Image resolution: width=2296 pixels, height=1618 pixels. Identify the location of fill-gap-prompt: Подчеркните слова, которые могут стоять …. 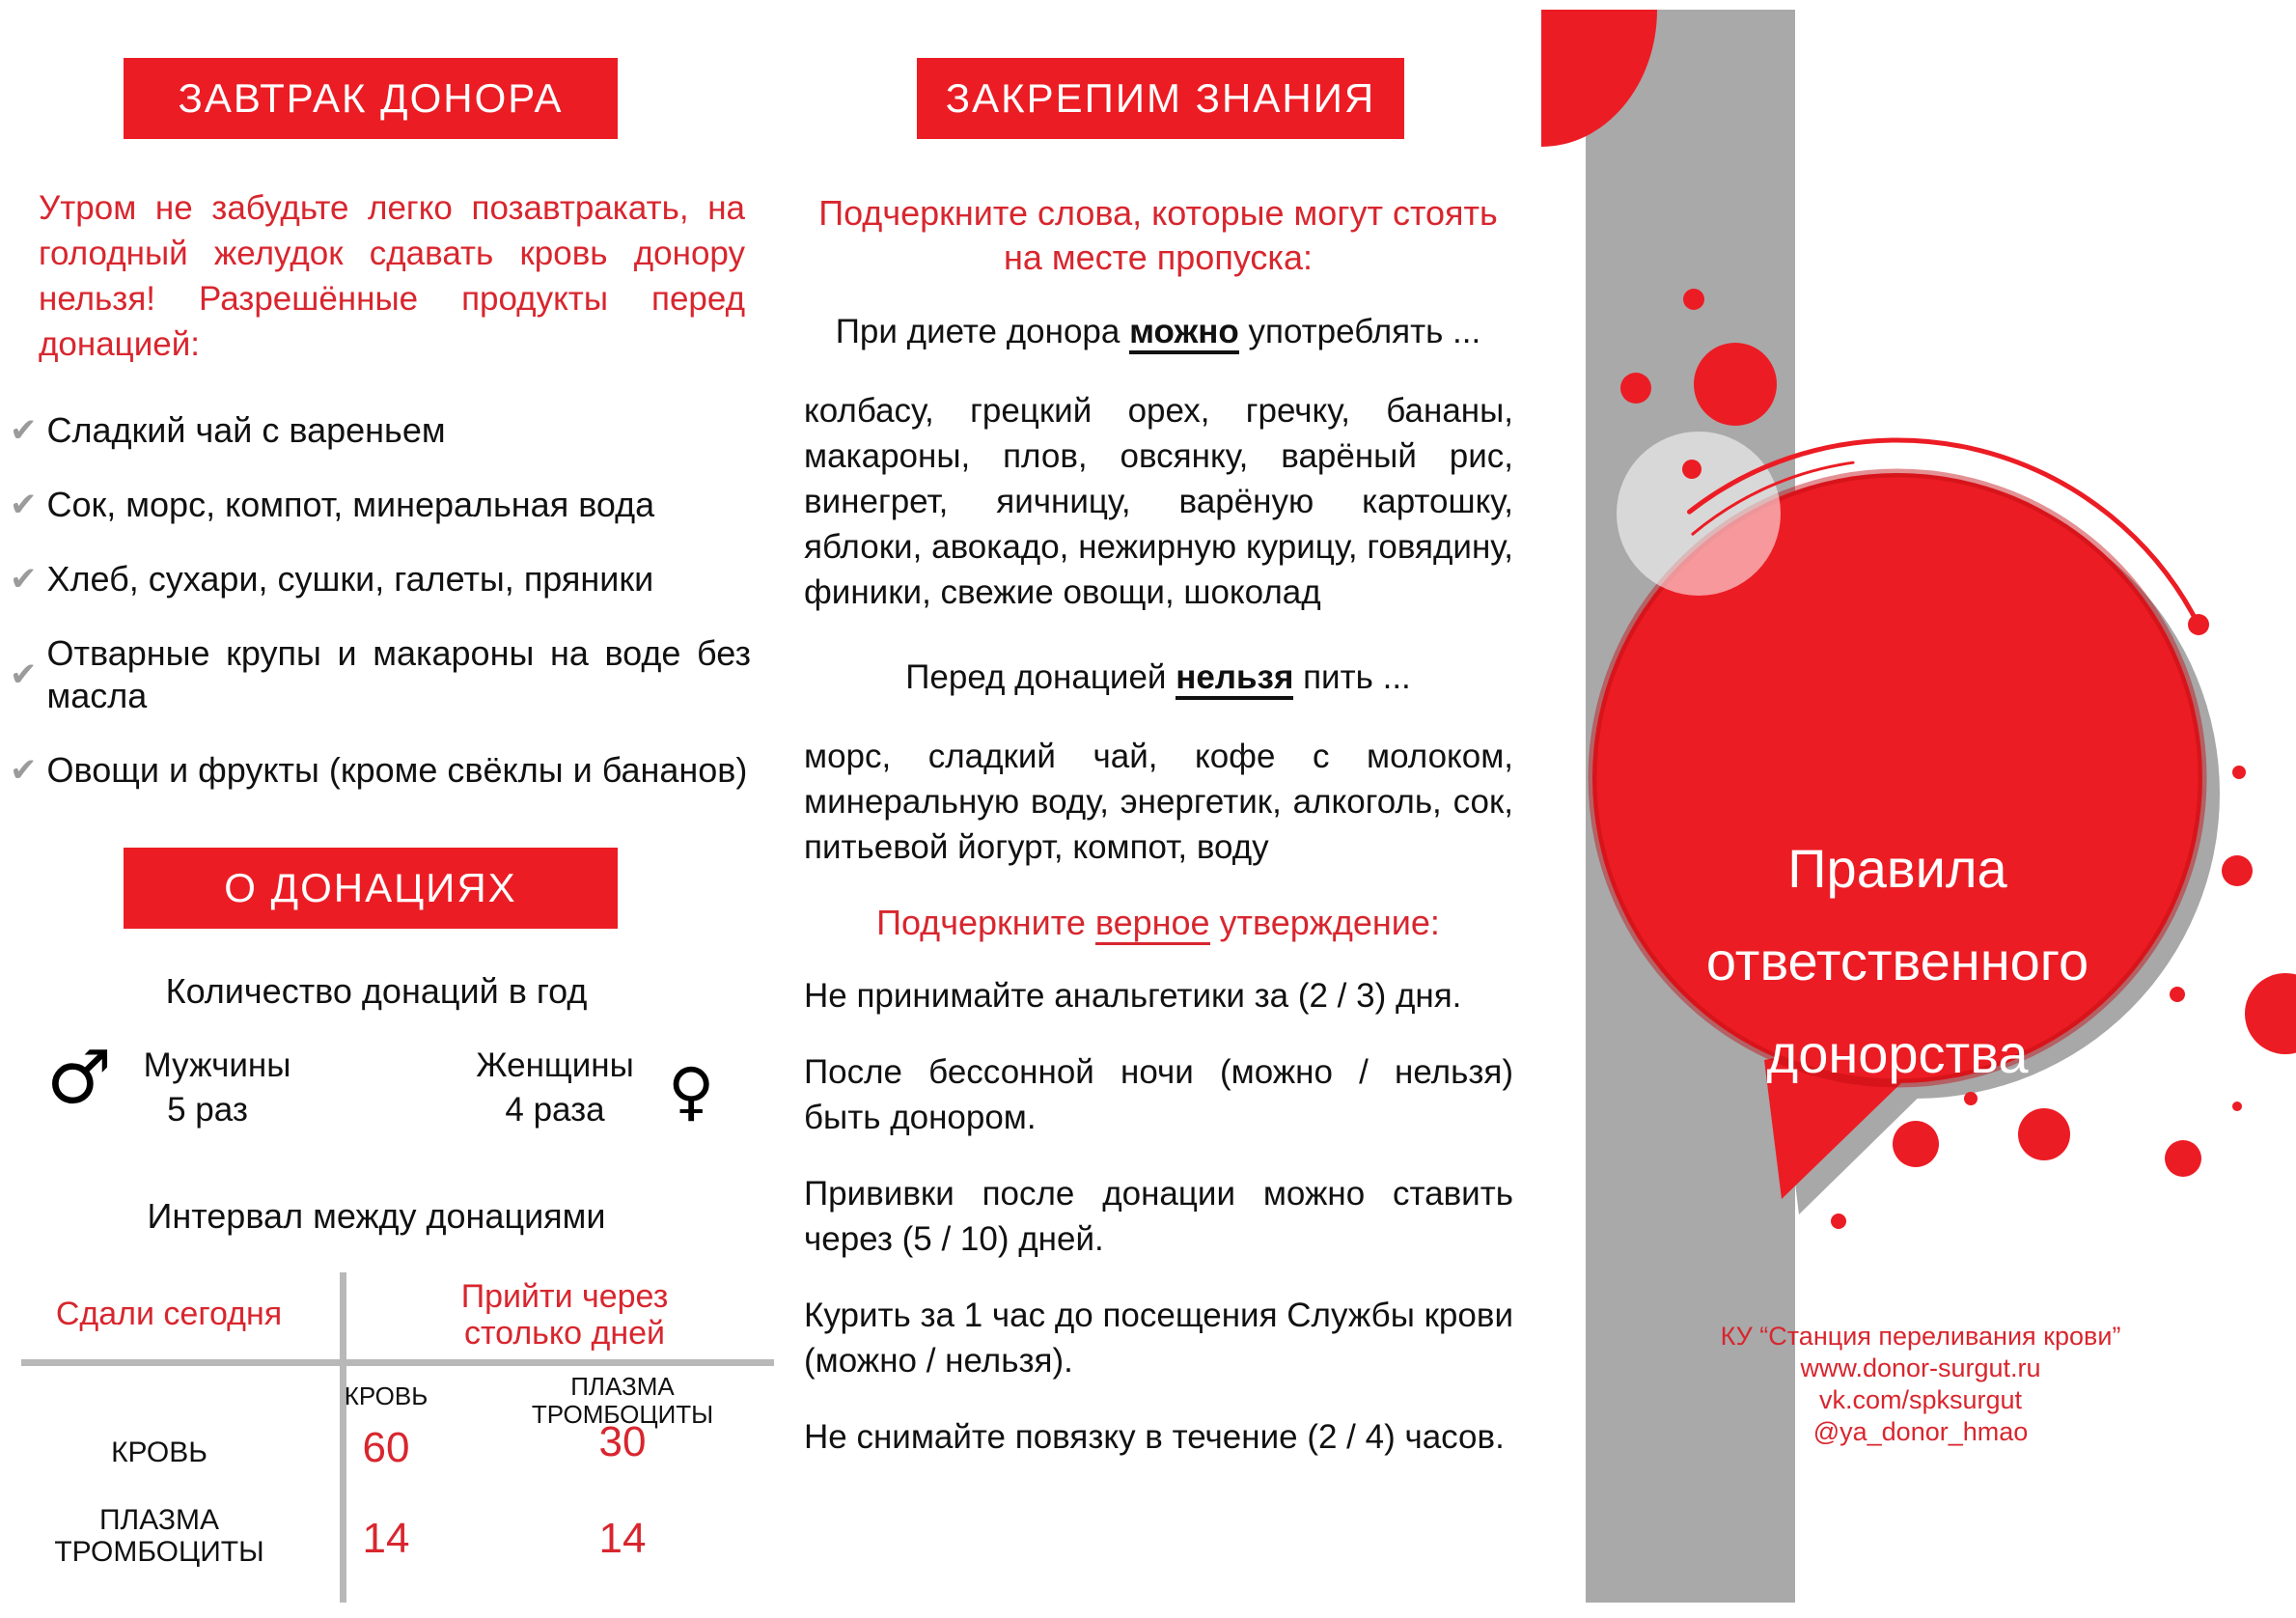
(1158, 235).